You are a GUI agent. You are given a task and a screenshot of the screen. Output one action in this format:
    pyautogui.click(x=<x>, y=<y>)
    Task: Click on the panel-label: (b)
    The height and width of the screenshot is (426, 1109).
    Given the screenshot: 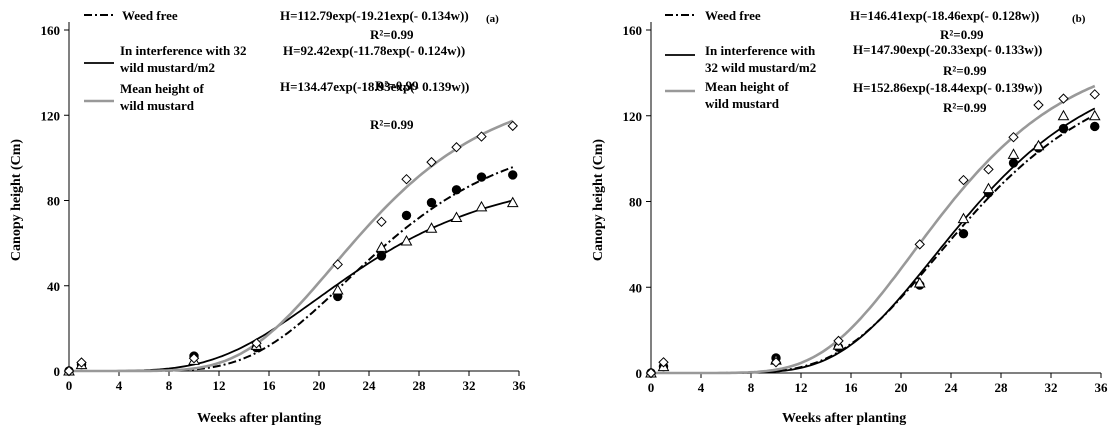 What is the action you would take?
    pyautogui.click(x=1079, y=19)
    